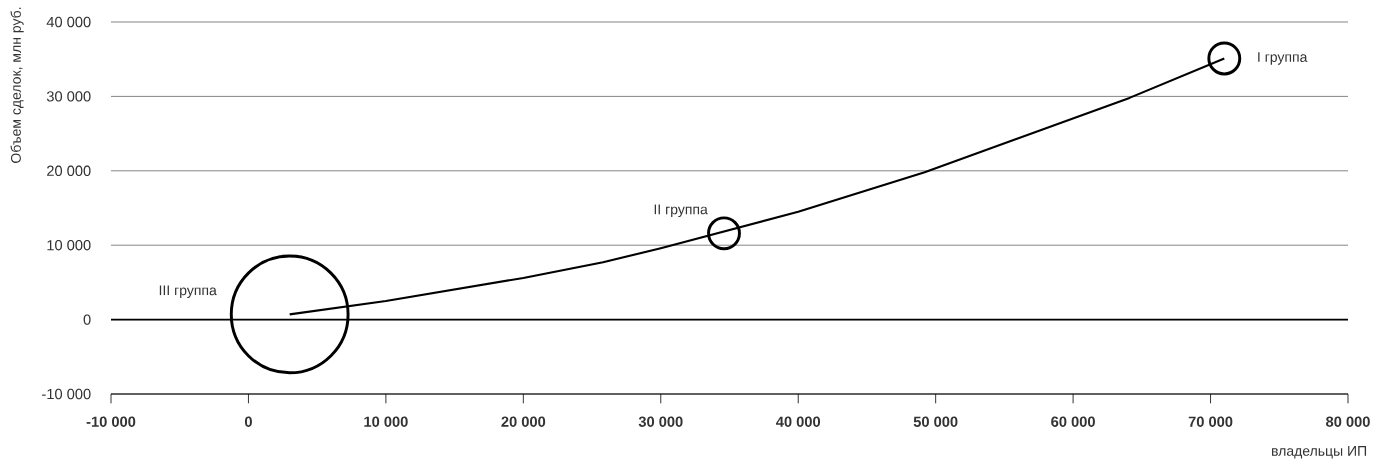 The width and height of the screenshot is (1375, 465). I want to click on y-tick-label: 40 000, so click(68, 22).